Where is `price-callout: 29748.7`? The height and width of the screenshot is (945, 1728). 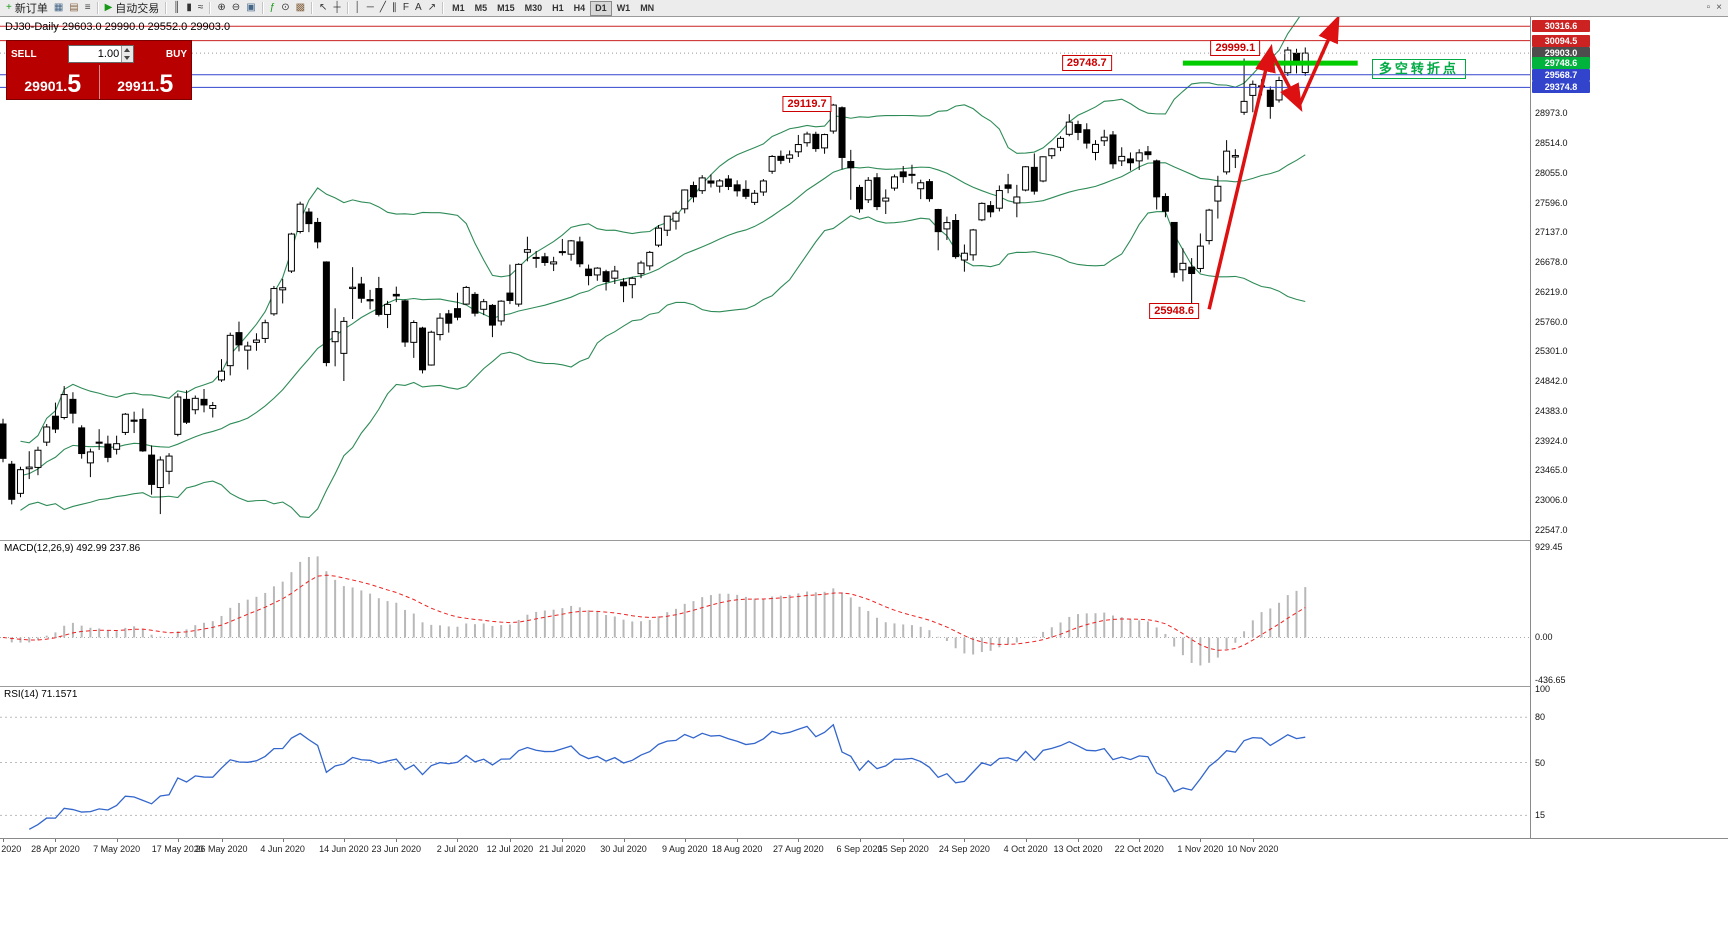 price-callout: 29748.7 is located at coordinates (1086, 63).